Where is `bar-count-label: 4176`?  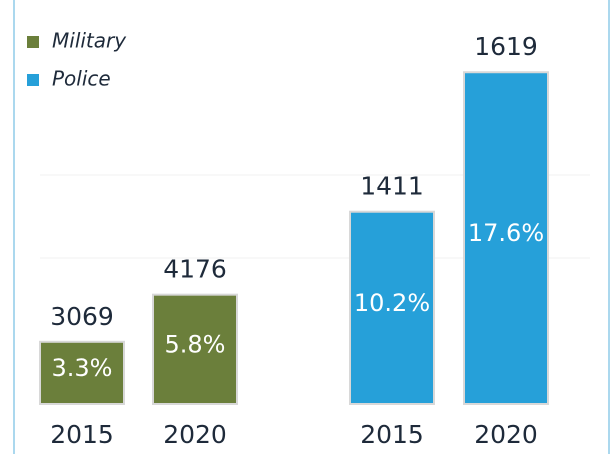 bar-count-label: 4176 is located at coordinates (195, 269).